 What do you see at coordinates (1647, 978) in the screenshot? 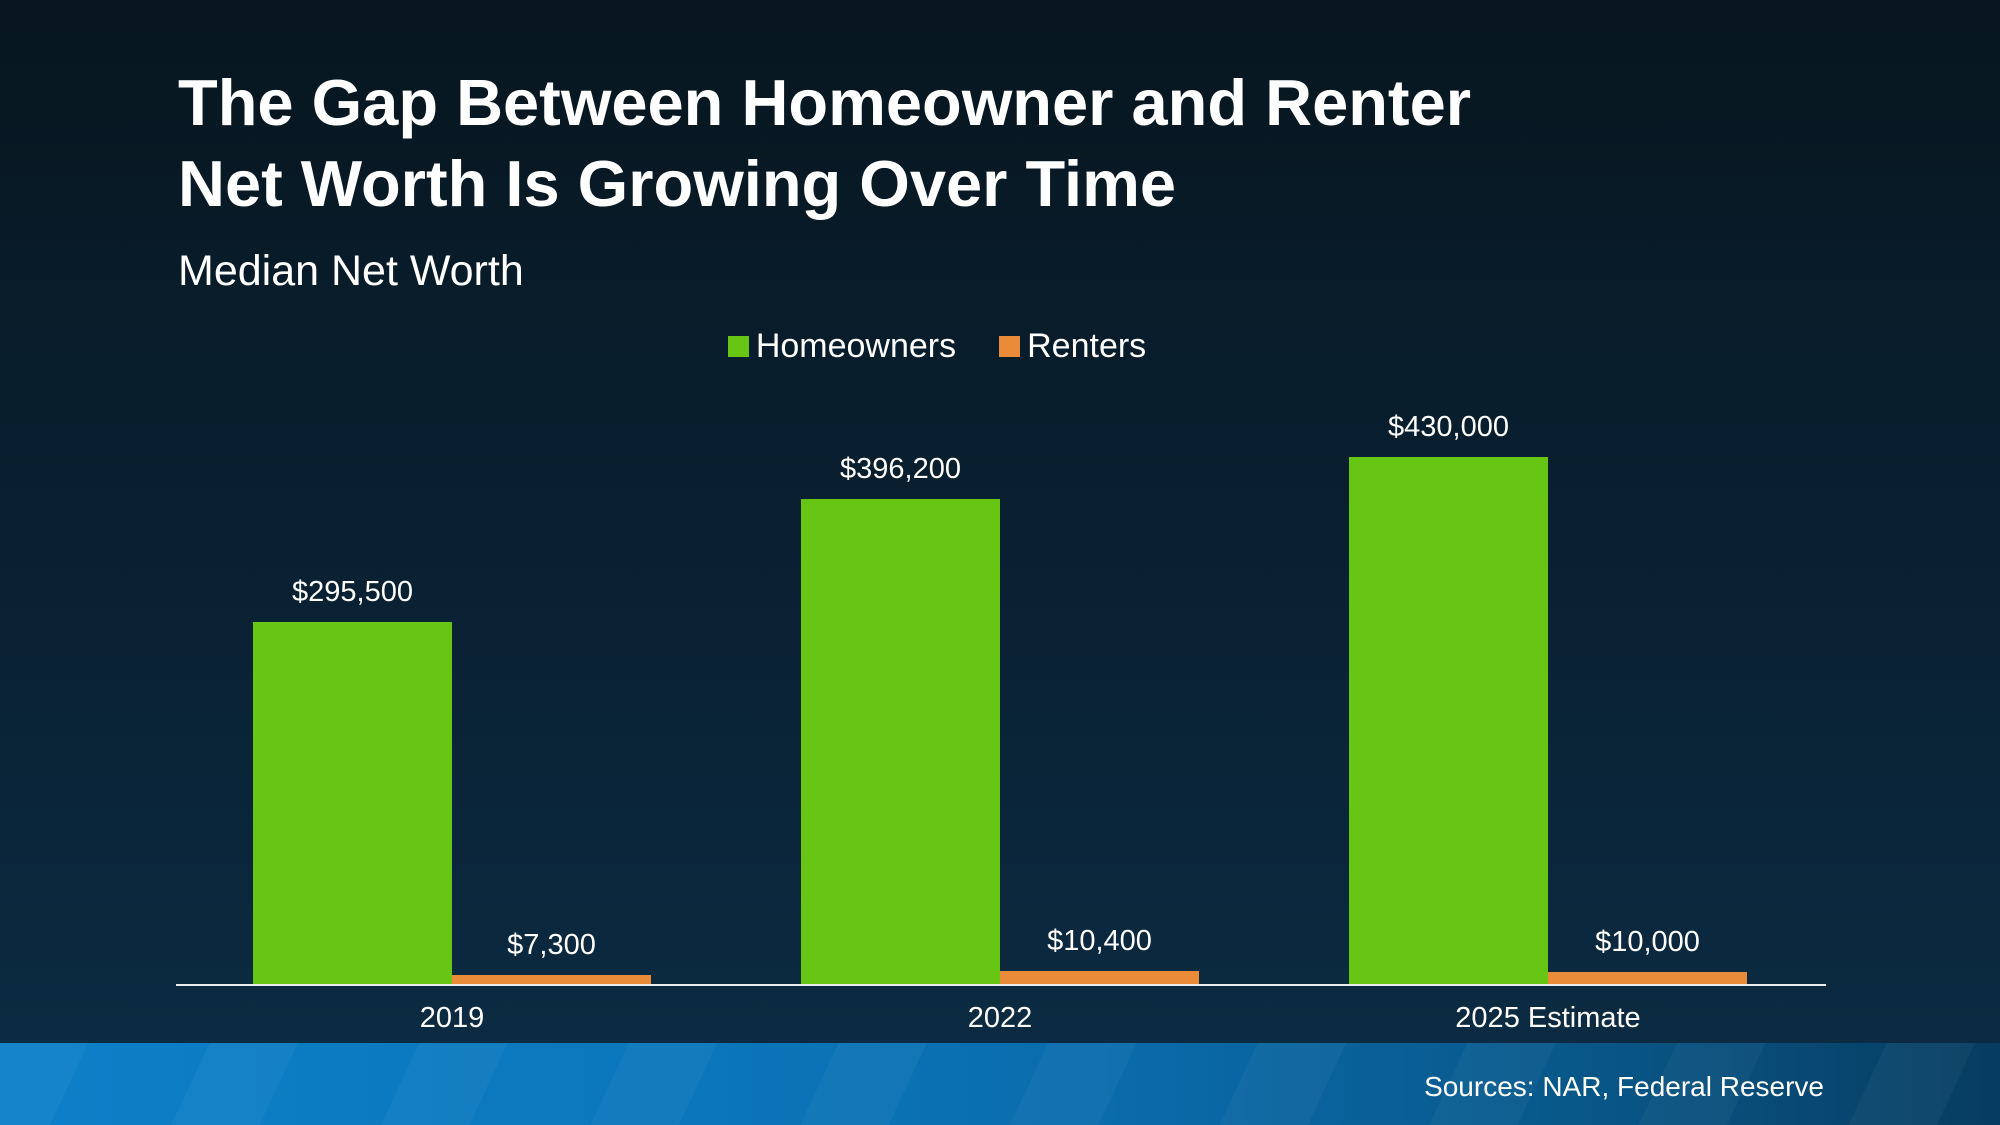
I see `bar-renters-2025-estimate` at bounding box center [1647, 978].